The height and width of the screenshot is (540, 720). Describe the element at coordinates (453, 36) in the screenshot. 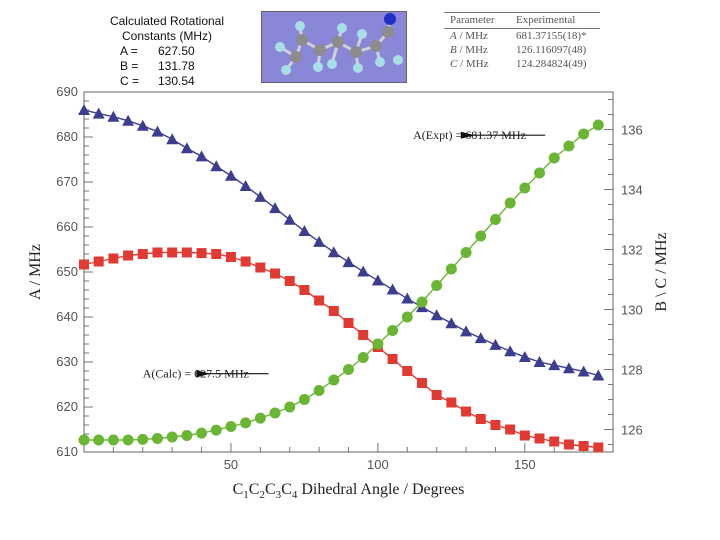

I see `param-symbol: A` at that location.